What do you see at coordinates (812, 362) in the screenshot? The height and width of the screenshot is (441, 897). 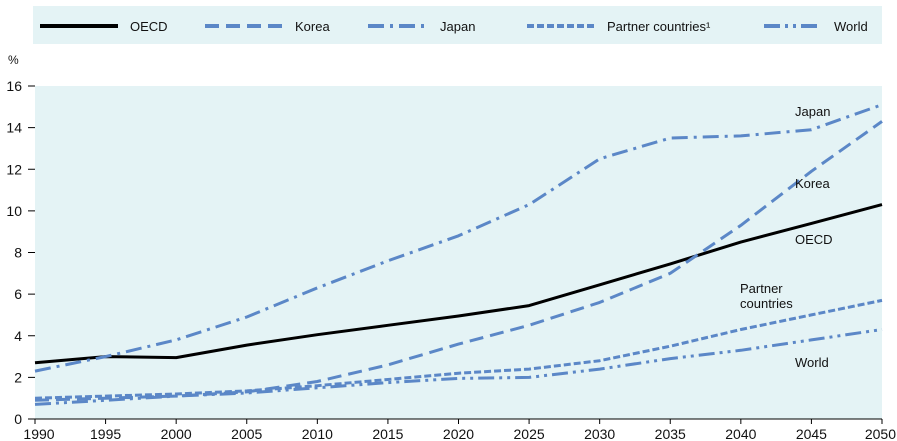 I see `direct-label-world: World` at bounding box center [812, 362].